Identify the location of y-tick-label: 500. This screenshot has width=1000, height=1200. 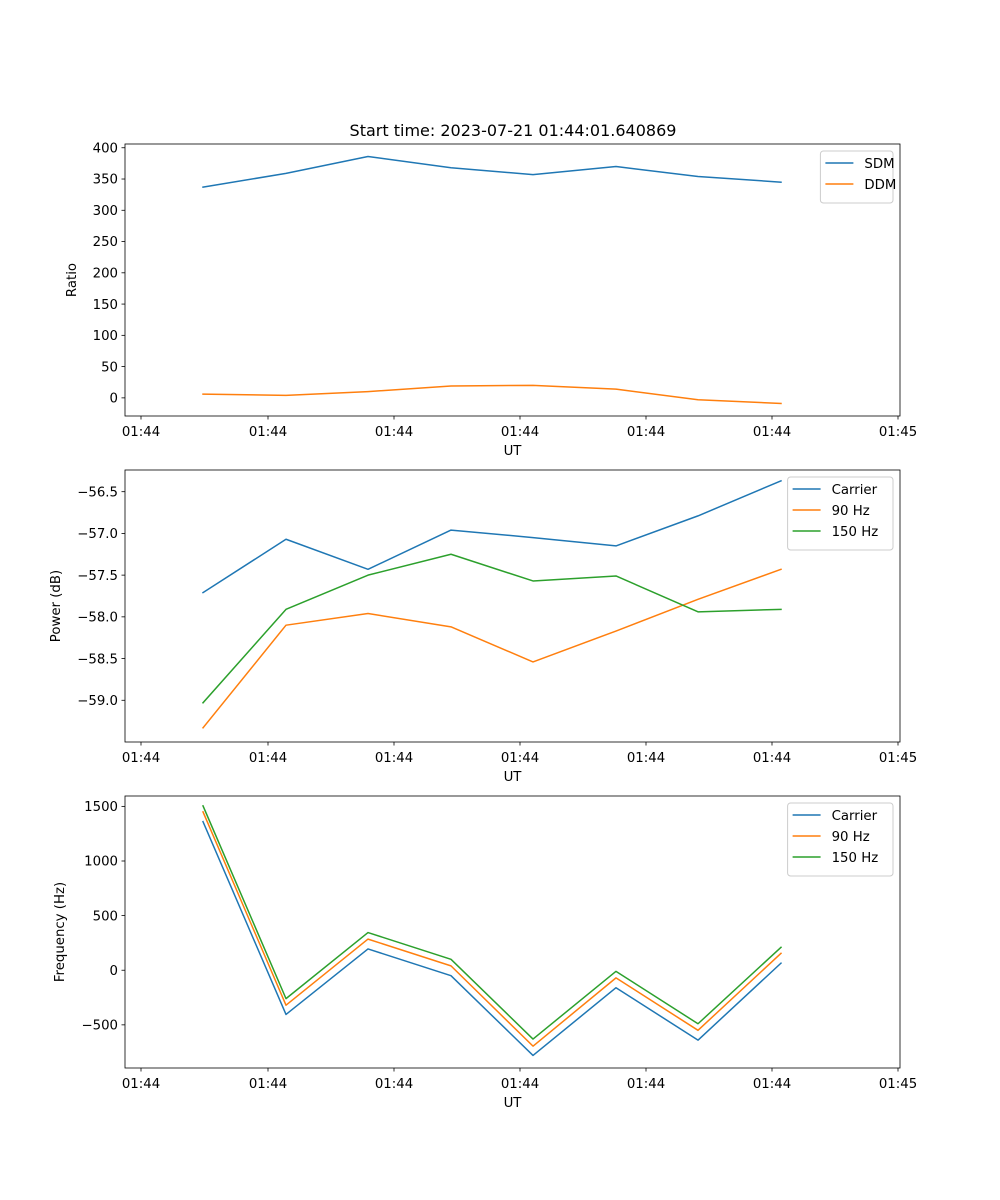
(105, 916).